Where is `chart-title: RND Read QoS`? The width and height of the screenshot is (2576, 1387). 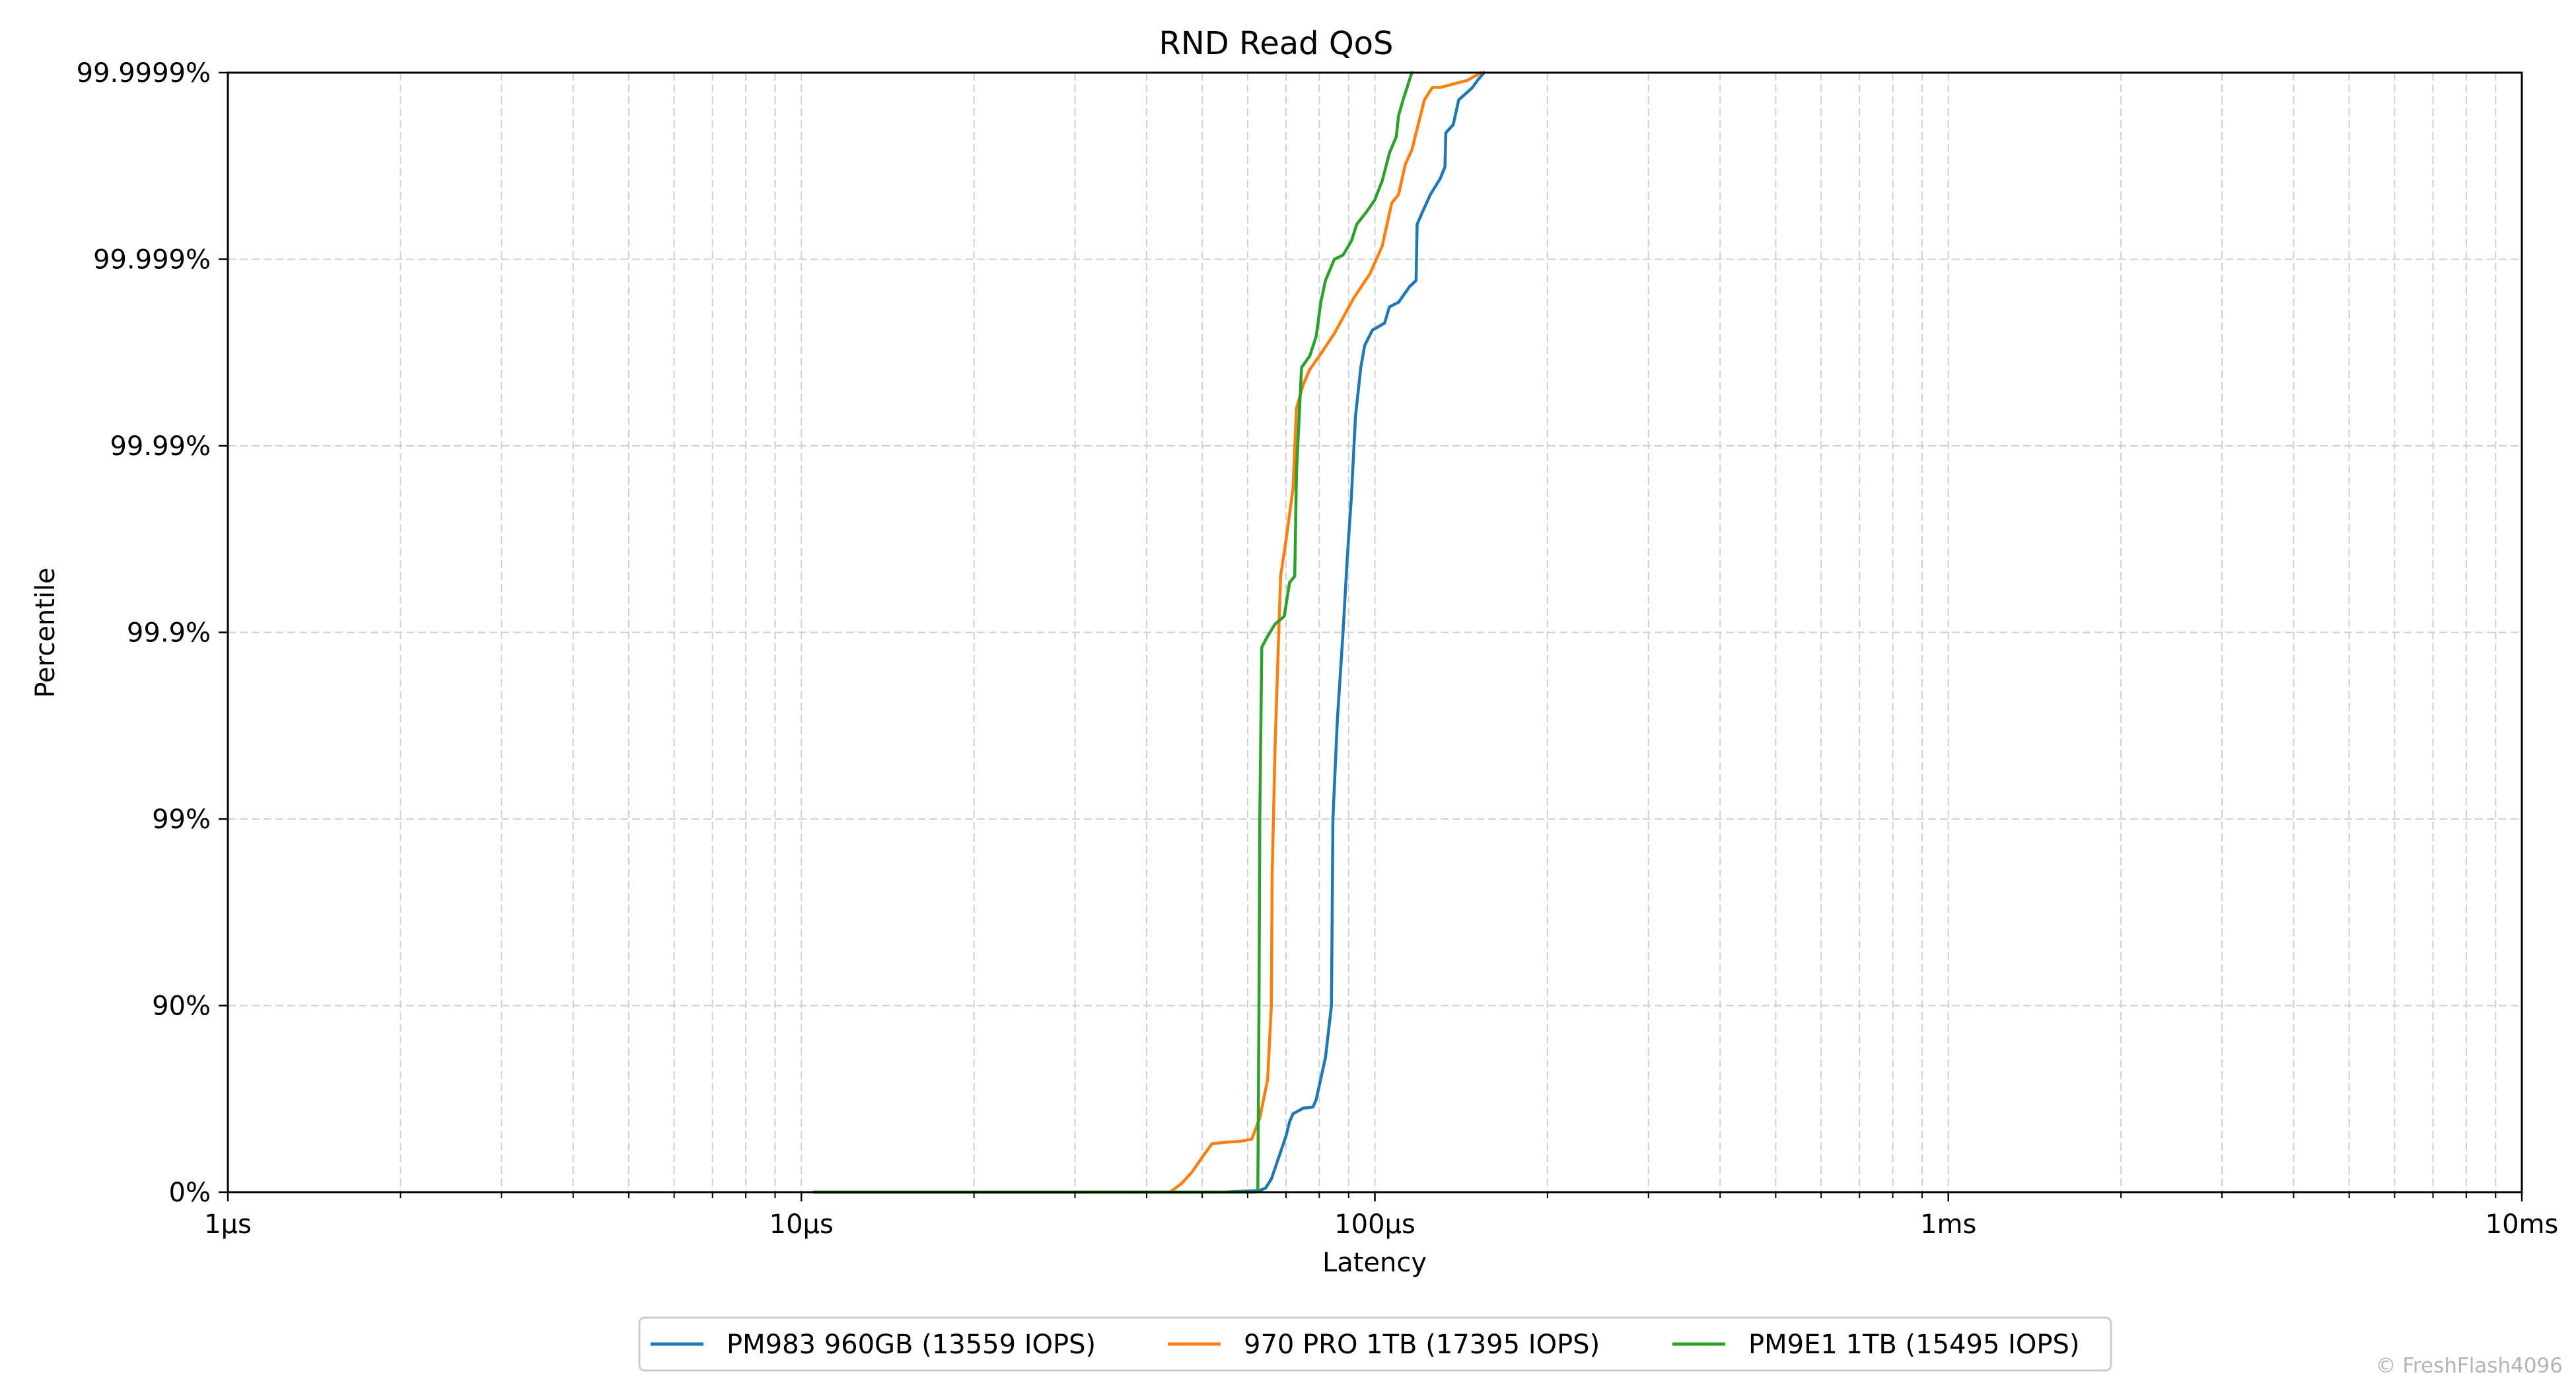 chart-title: RND Read QoS is located at coordinates (1277, 43).